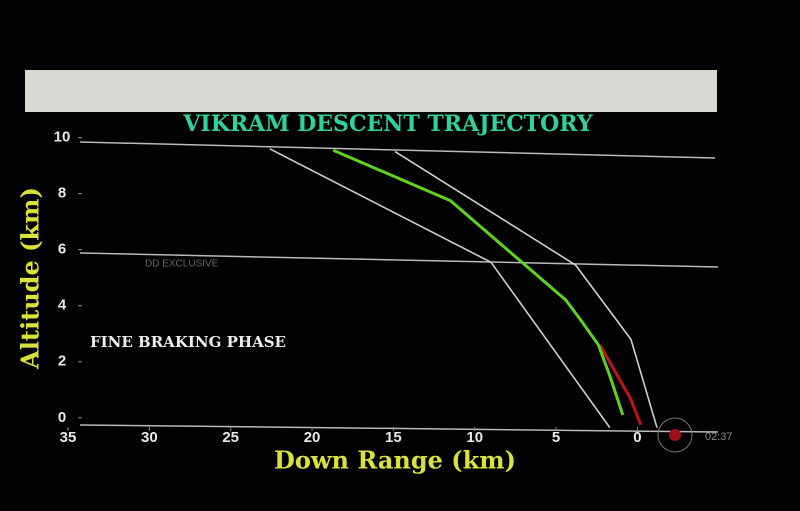  What do you see at coordinates (371, 91) in the screenshot?
I see `screen-bar` at bounding box center [371, 91].